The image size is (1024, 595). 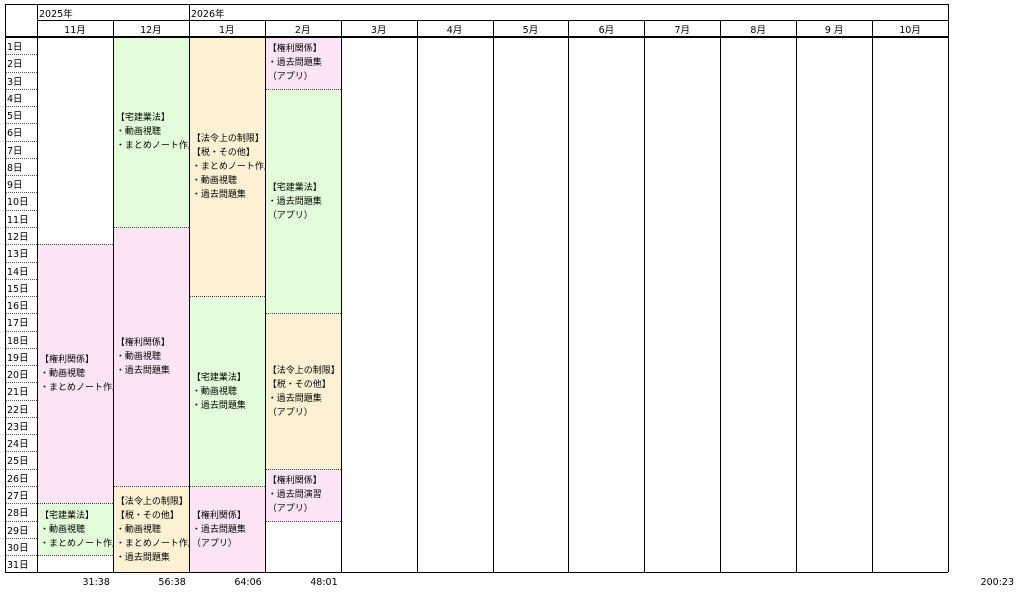 I want to click on day-label: 12日, so click(x=18, y=237).